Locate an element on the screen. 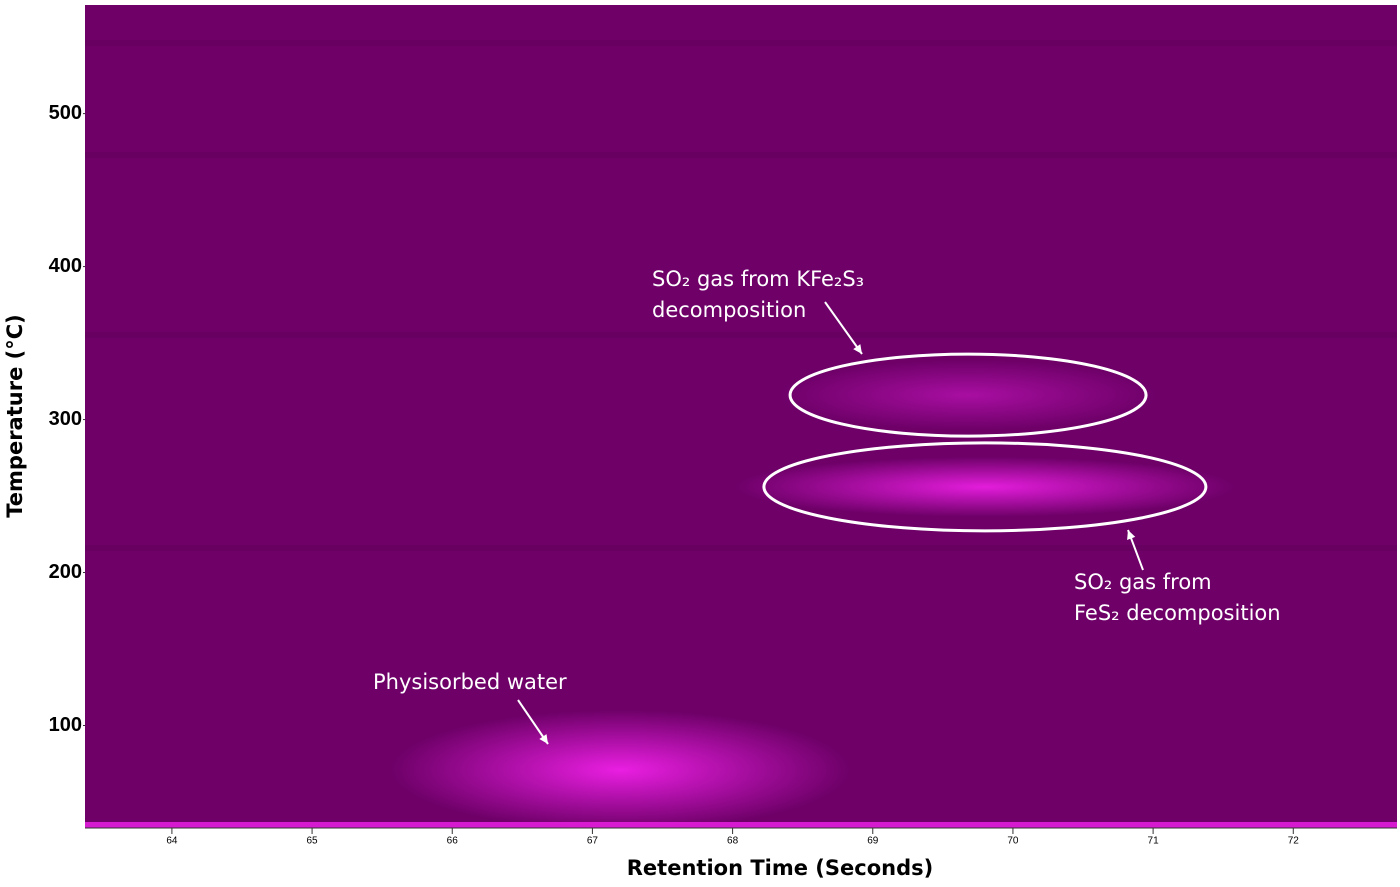  x-tick-label: 67 is located at coordinates (593, 841).